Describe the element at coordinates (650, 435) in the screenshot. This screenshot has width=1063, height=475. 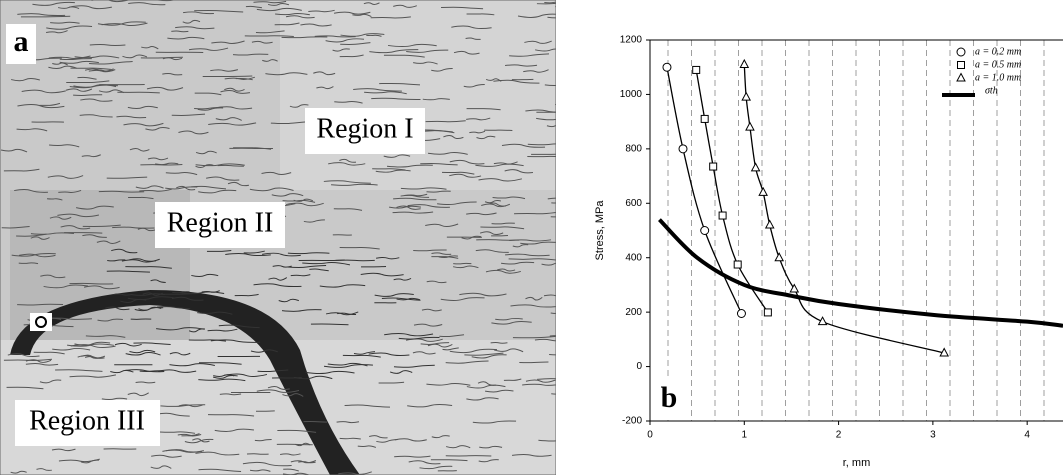
I see `x-tick-label: 0` at that location.